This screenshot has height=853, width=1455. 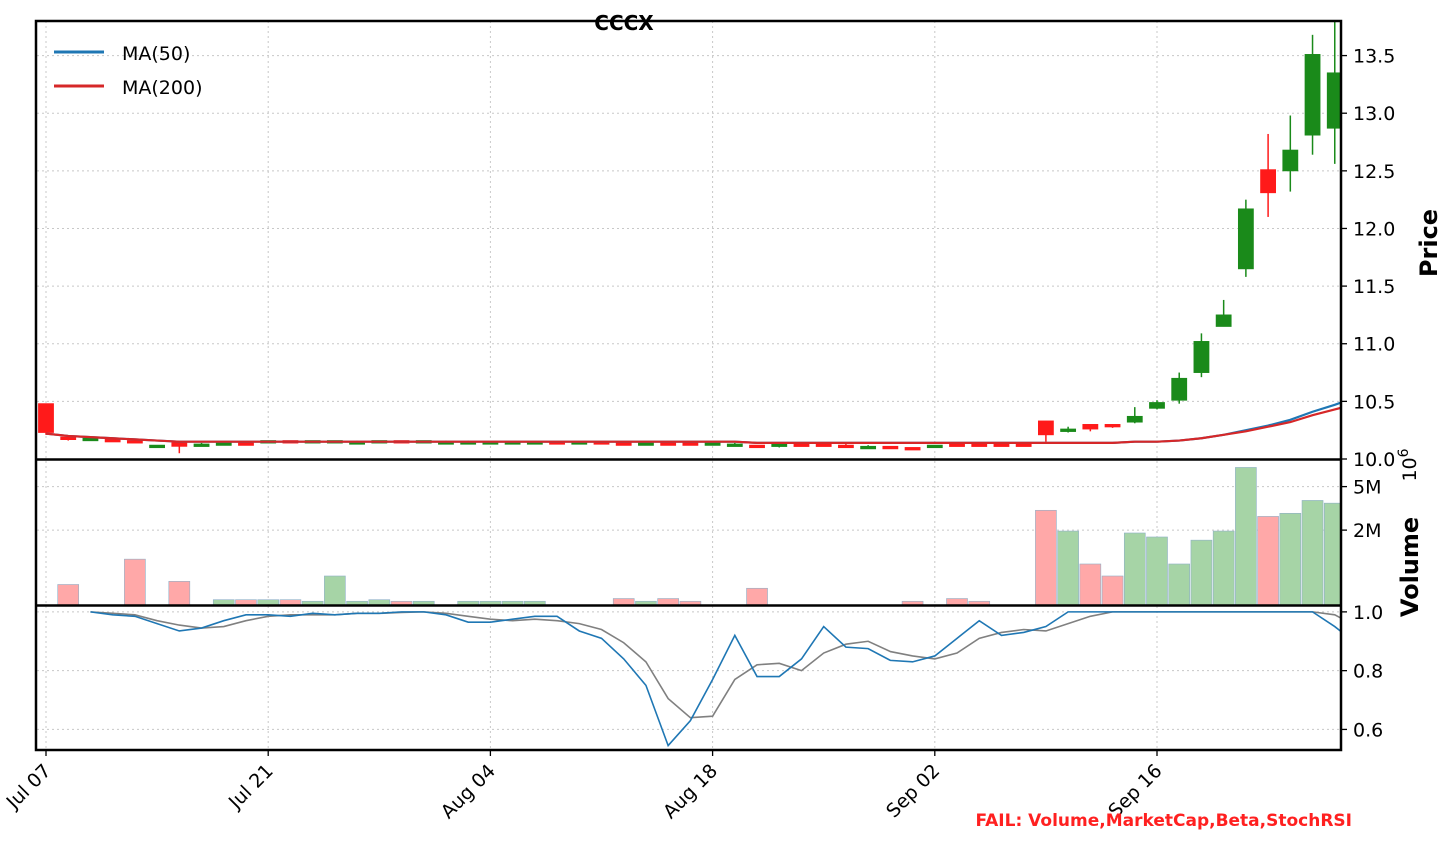 What do you see at coordinates (1404, 452) in the screenshot?
I see `volume-offset-exponent: 6` at bounding box center [1404, 452].